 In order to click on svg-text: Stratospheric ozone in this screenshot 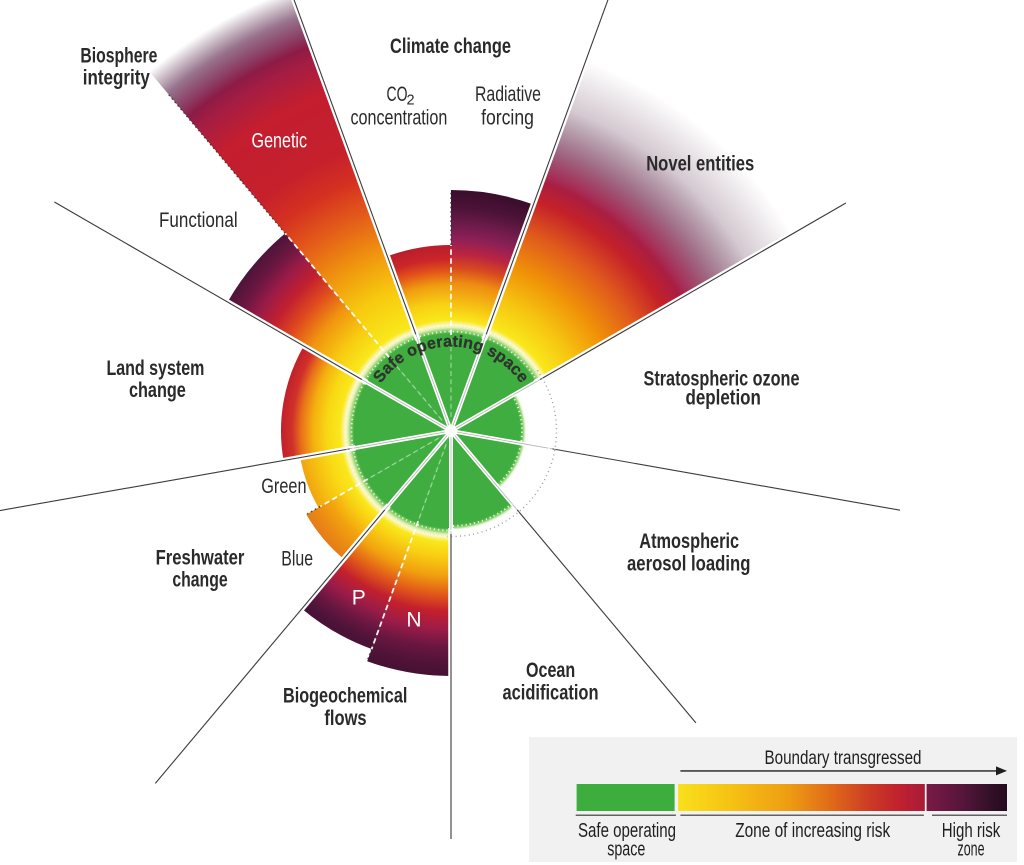, I will do `click(722, 379)`.